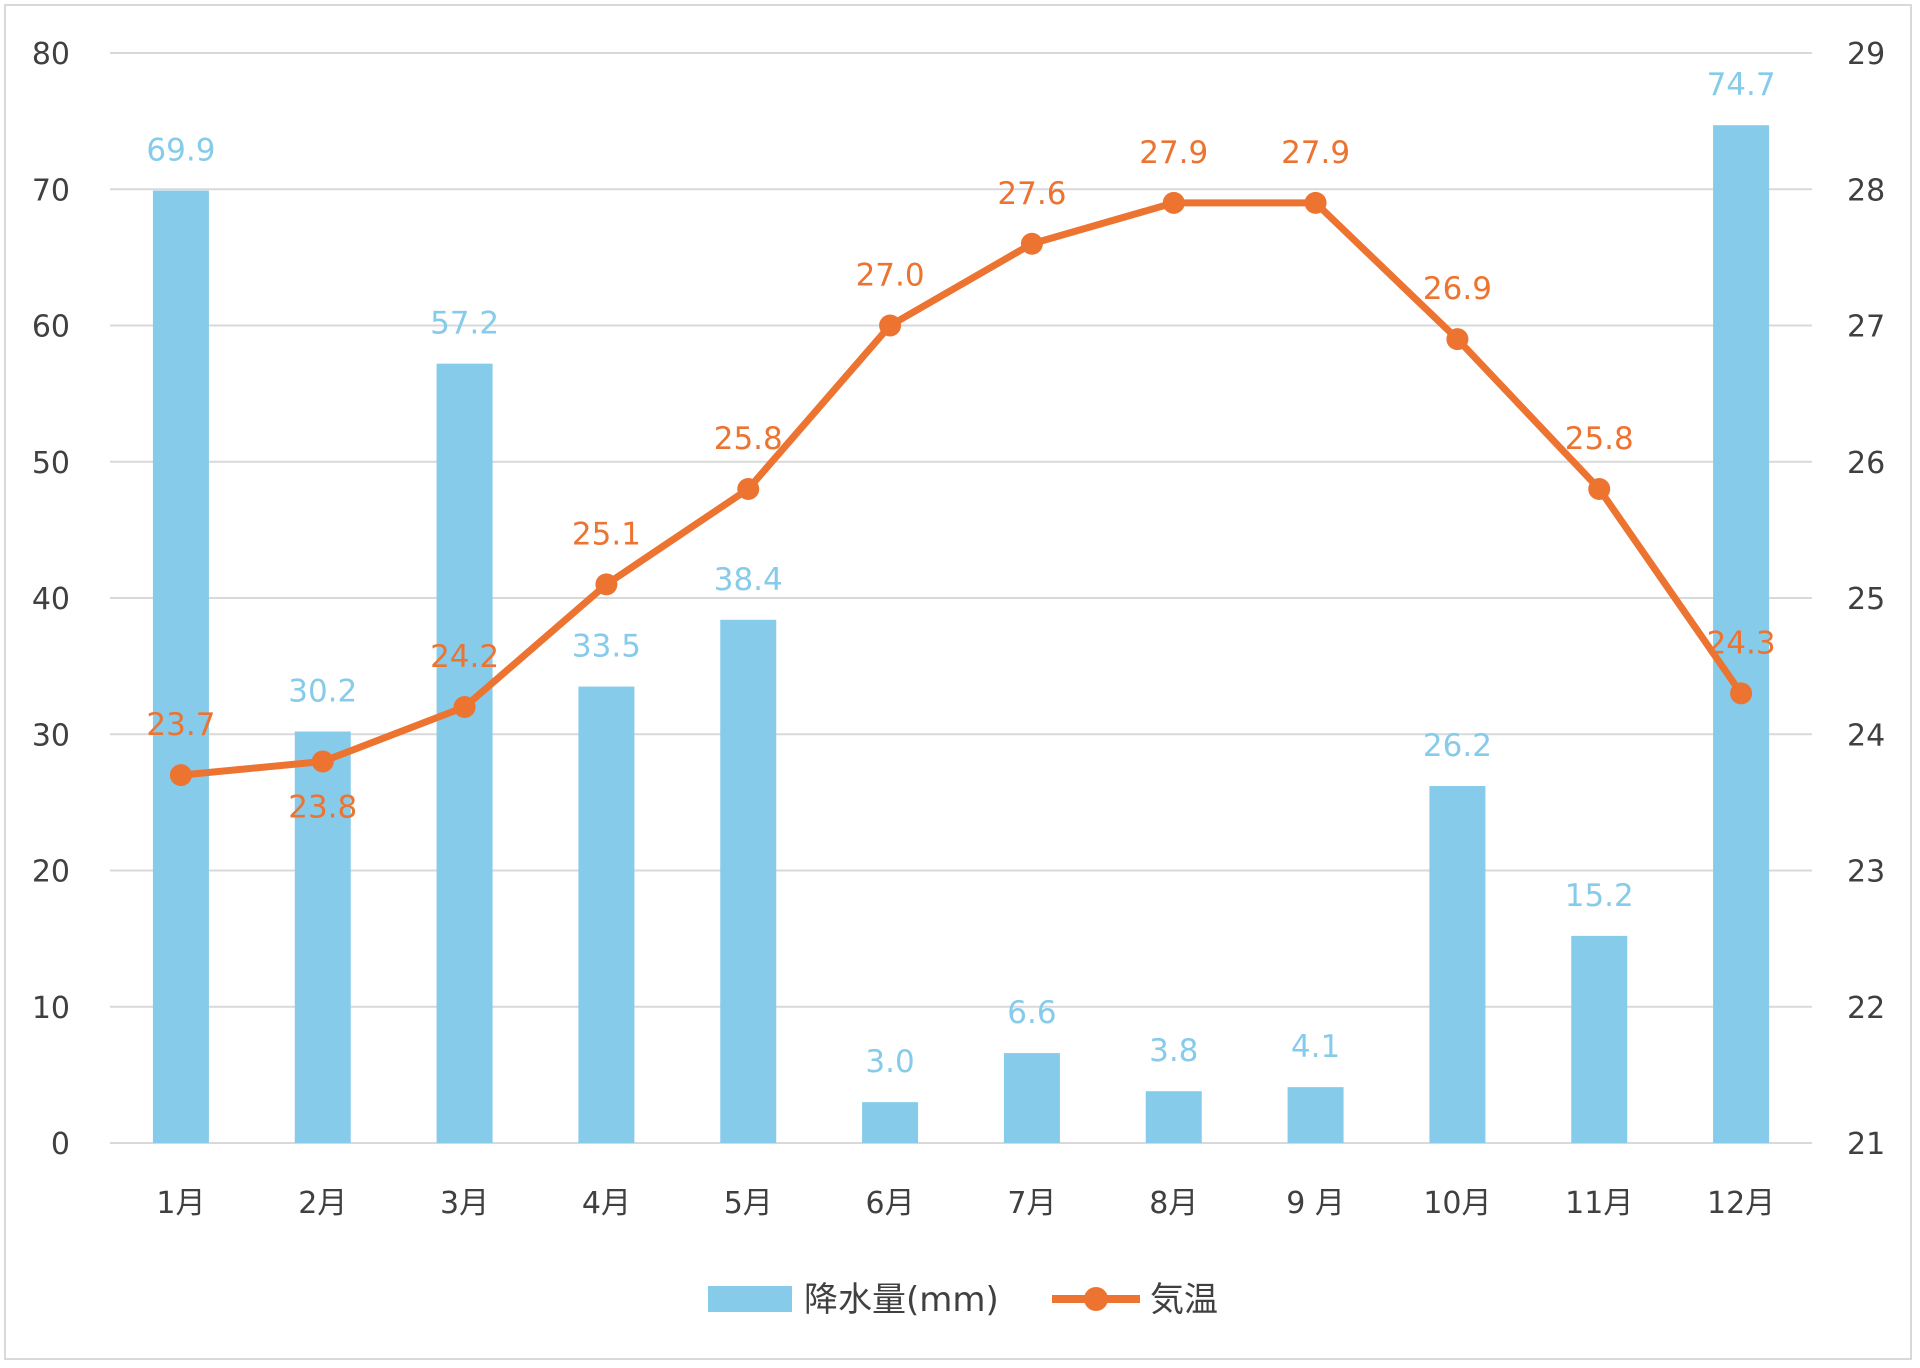 Image resolution: width=1920 pixels, height=1368 pixels. What do you see at coordinates (1031, 1013) in the screenshot?
I see `precipitation-data-label: 6.6` at bounding box center [1031, 1013].